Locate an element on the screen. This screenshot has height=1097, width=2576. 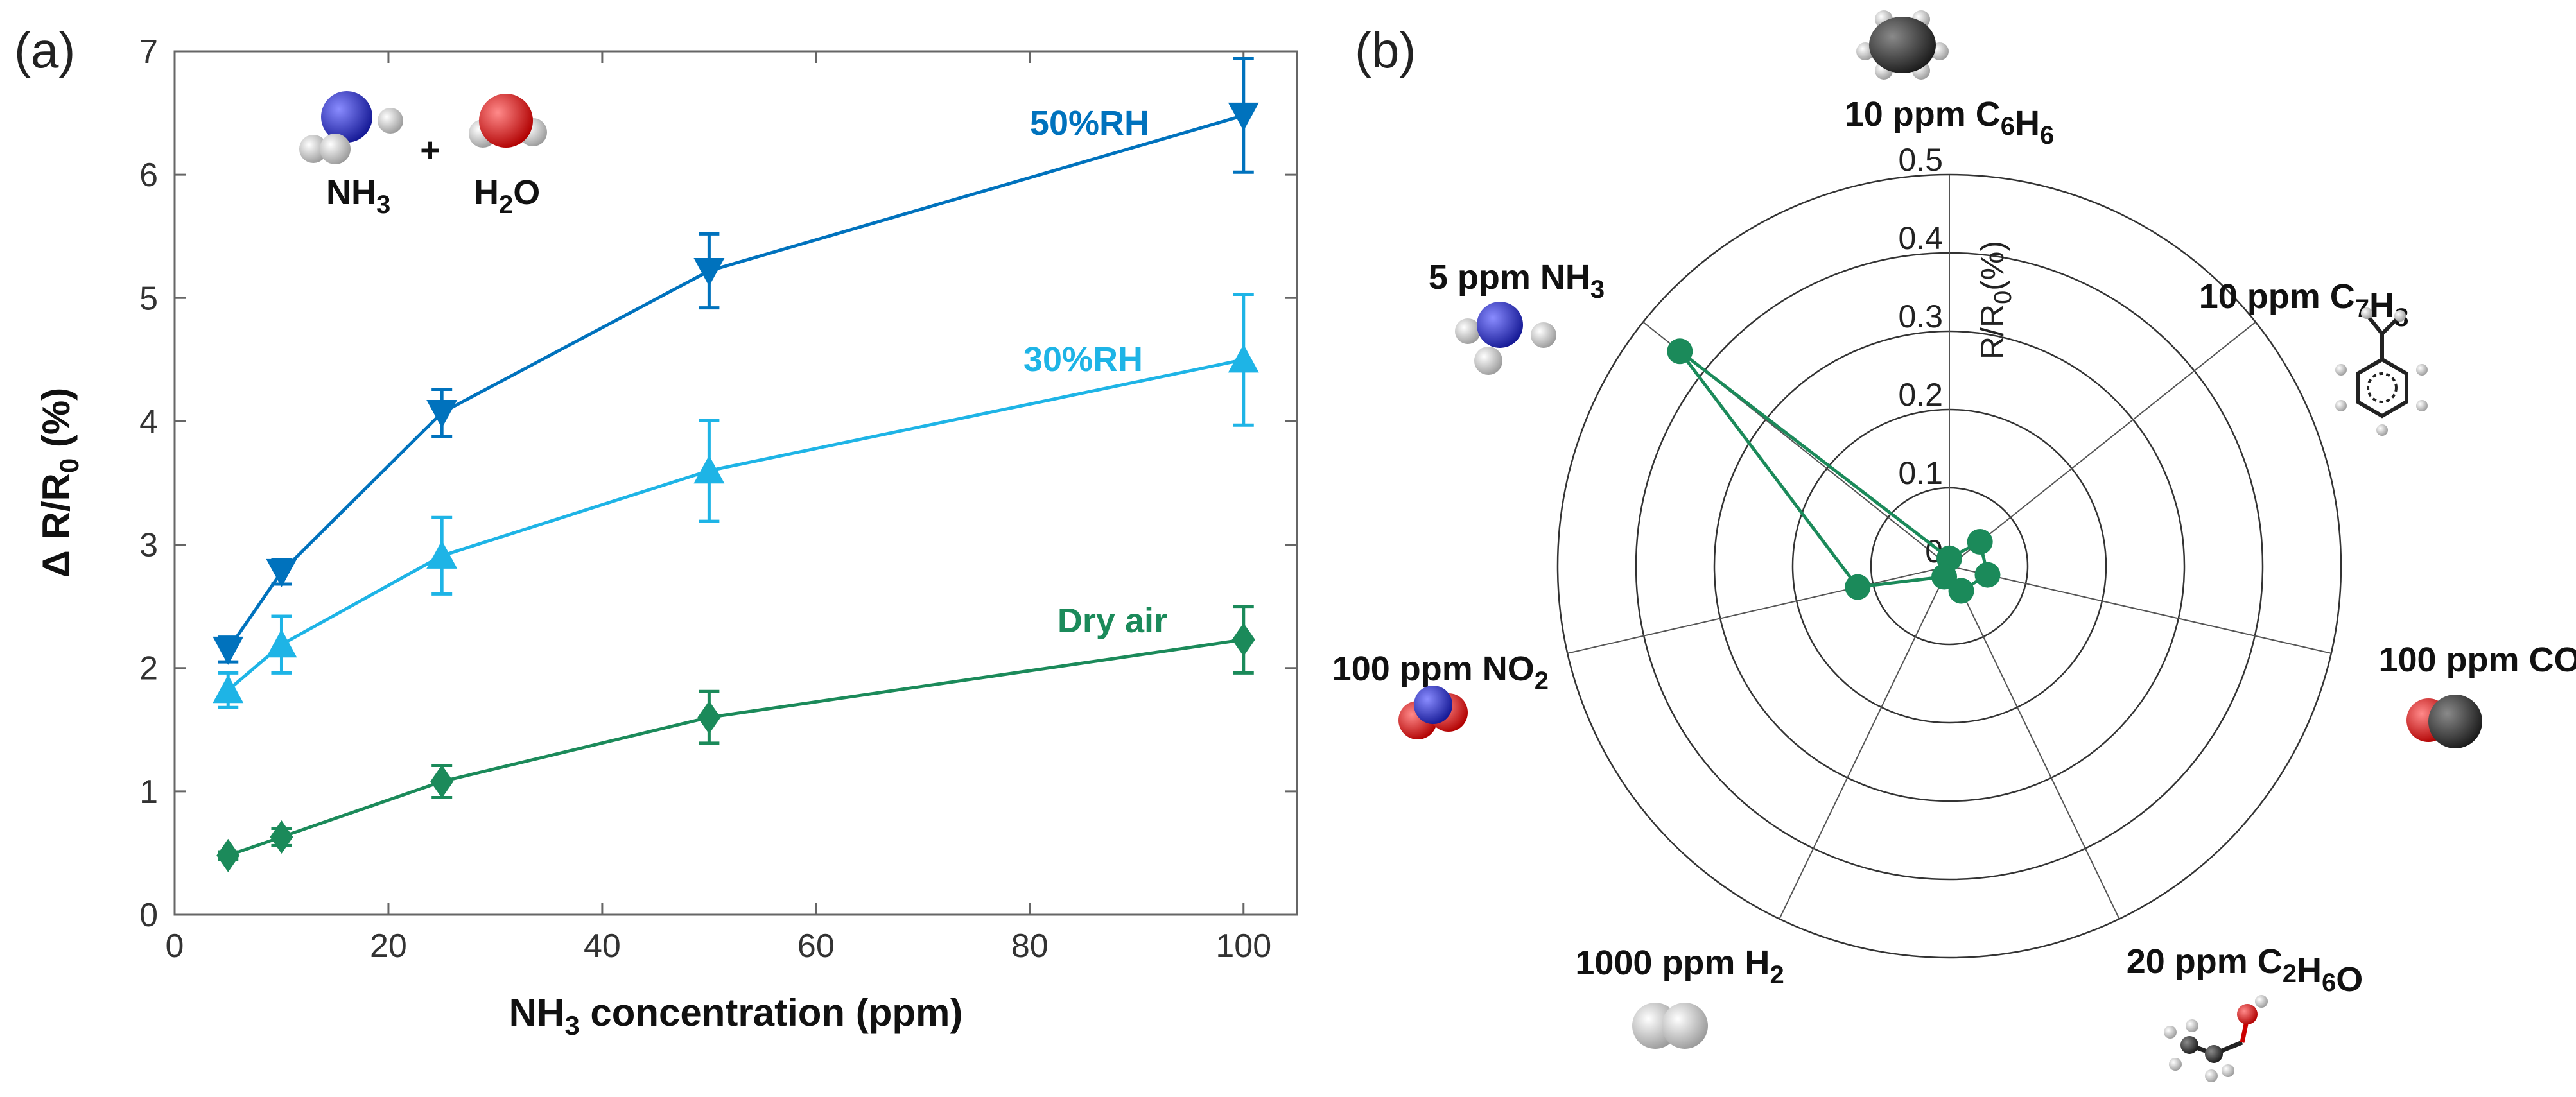
category-label: 20 ppm C2H6O is located at coordinates (2245, 970).